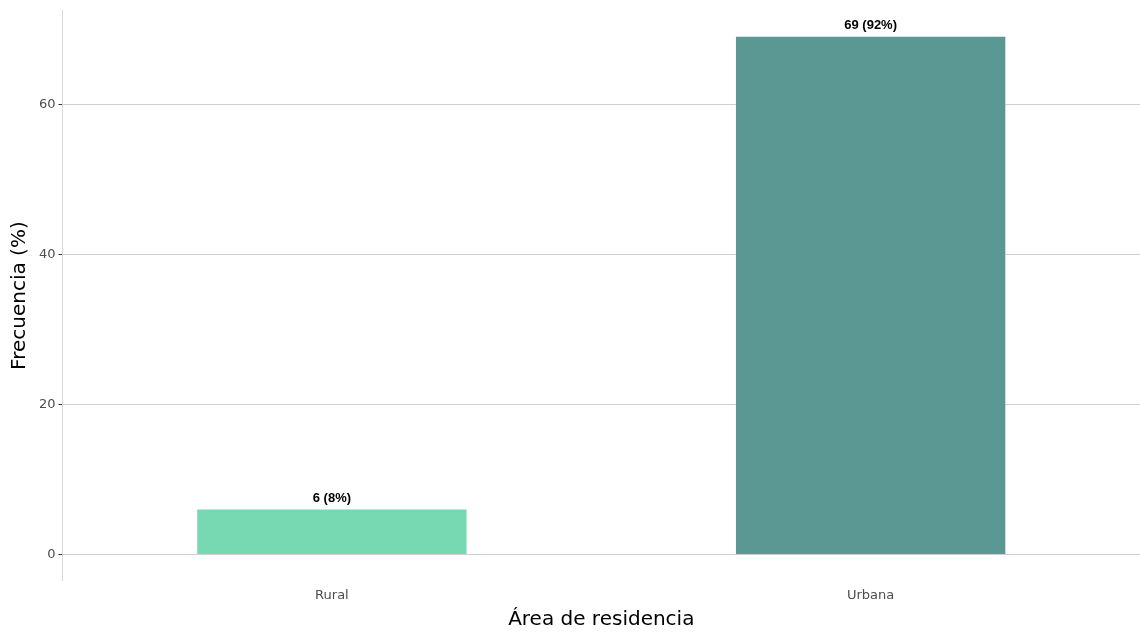 This screenshot has height=640, width=1140. I want to click on data-label: 69 (92%), so click(871, 24).